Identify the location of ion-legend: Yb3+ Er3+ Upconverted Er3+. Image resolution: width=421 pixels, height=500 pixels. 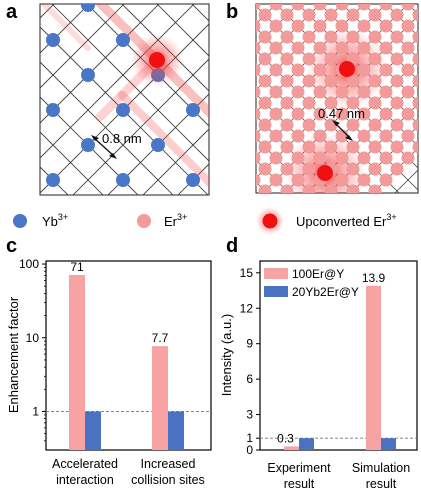
(205, 221).